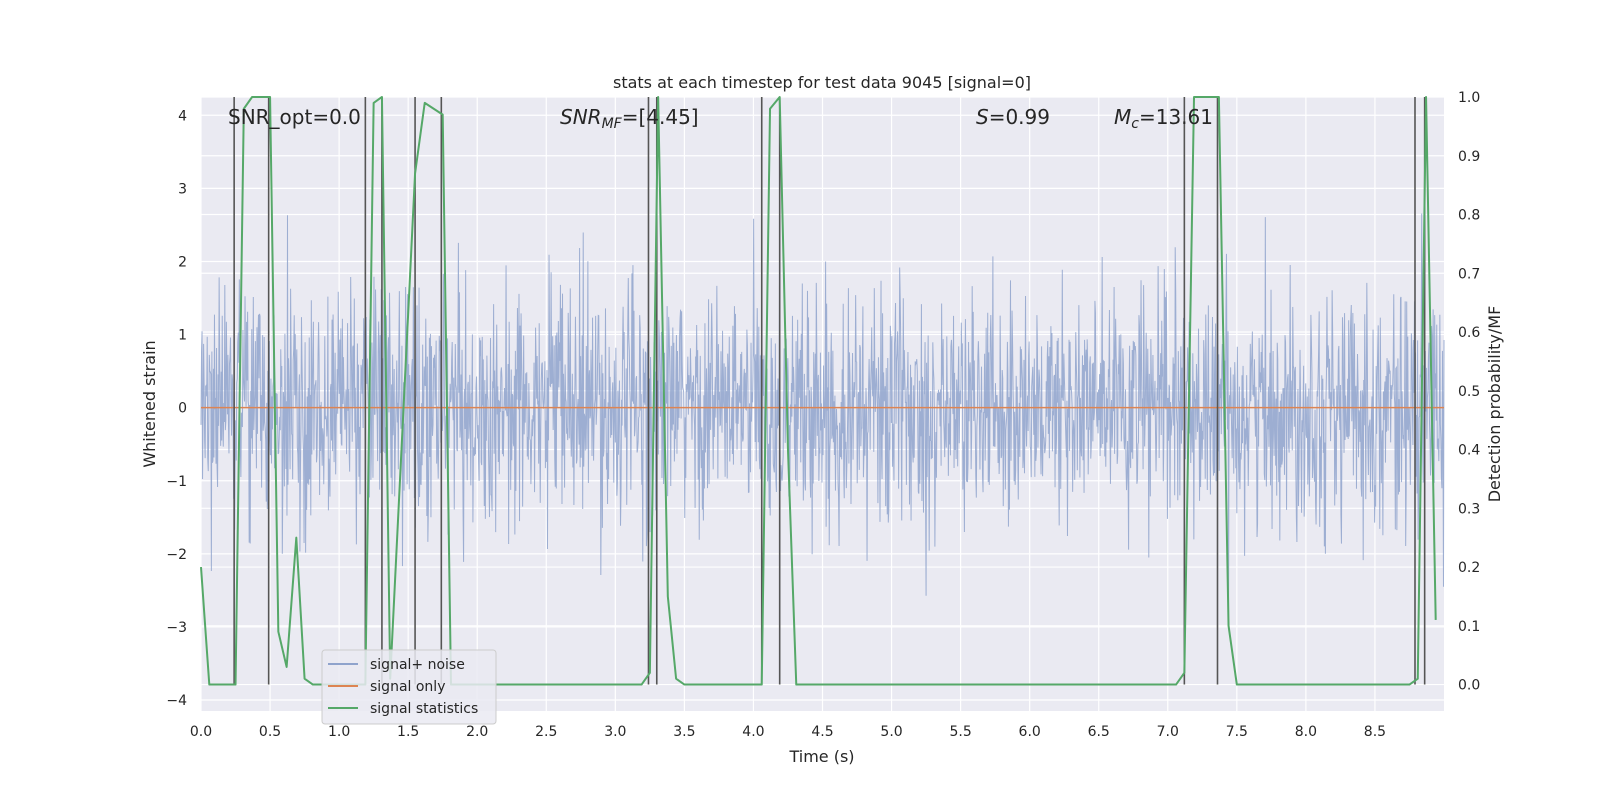 Image resolution: width=1600 pixels, height=800 pixels. What do you see at coordinates (176, 628) in the screenshot?
I see `y-tick-label-left-7: −3` at bounding box center [176, 628].